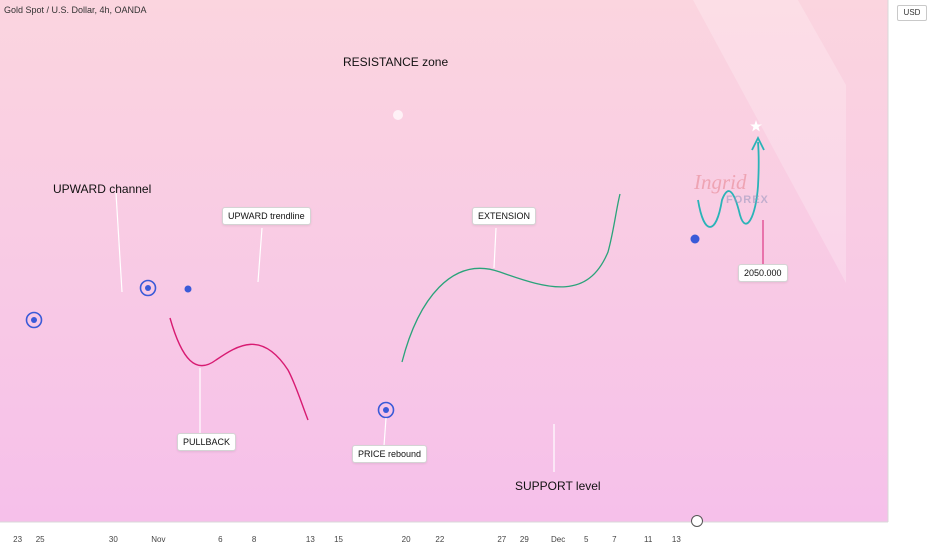  I want to click on trendline-pointer, so click(260, 255).